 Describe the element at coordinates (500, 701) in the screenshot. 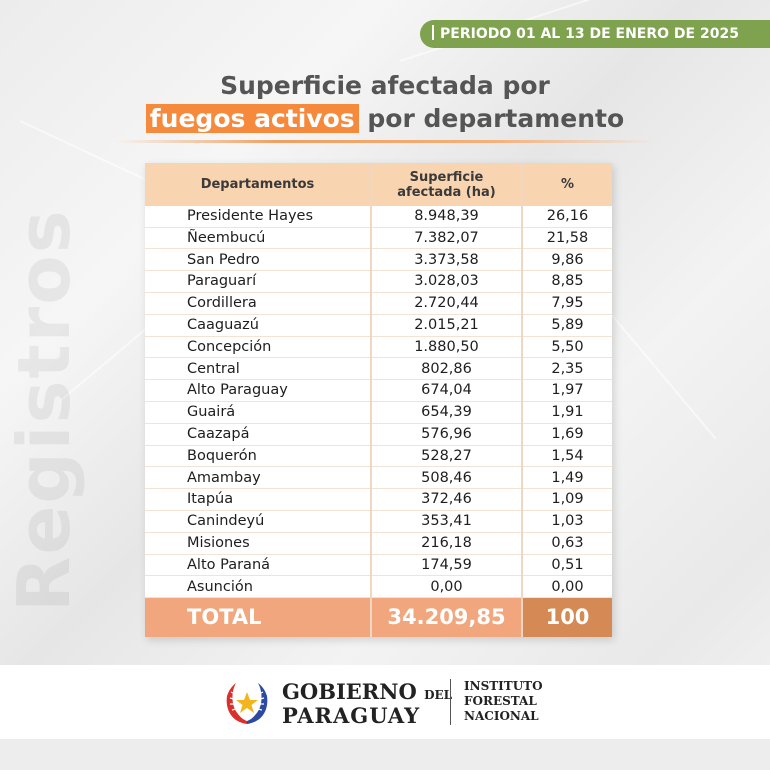

I see `institute-line: FORESTAL` at that location.